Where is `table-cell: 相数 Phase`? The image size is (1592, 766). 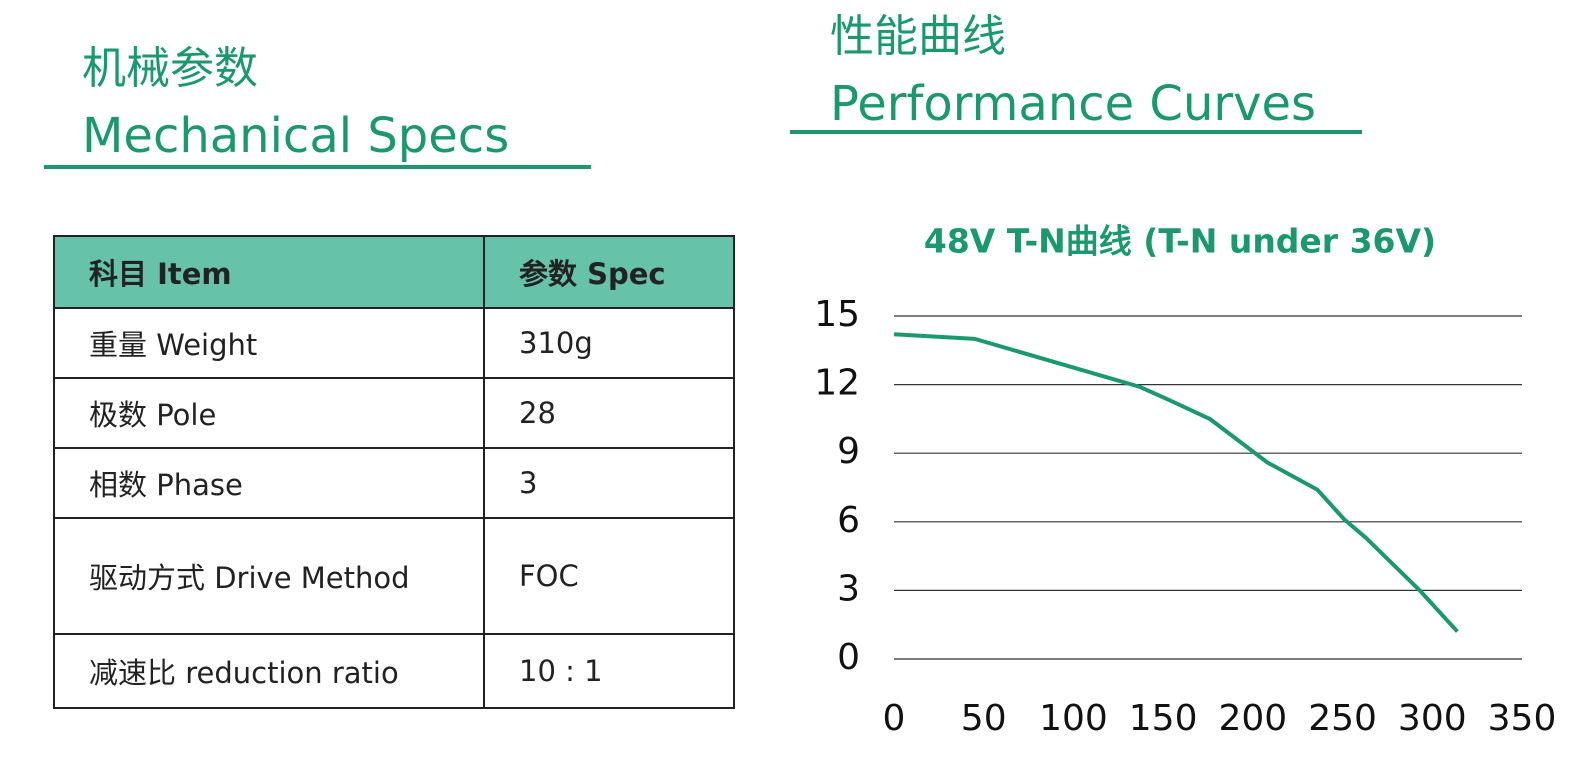 table-cell: 相数 Phase is located at coordinates (269, 483).